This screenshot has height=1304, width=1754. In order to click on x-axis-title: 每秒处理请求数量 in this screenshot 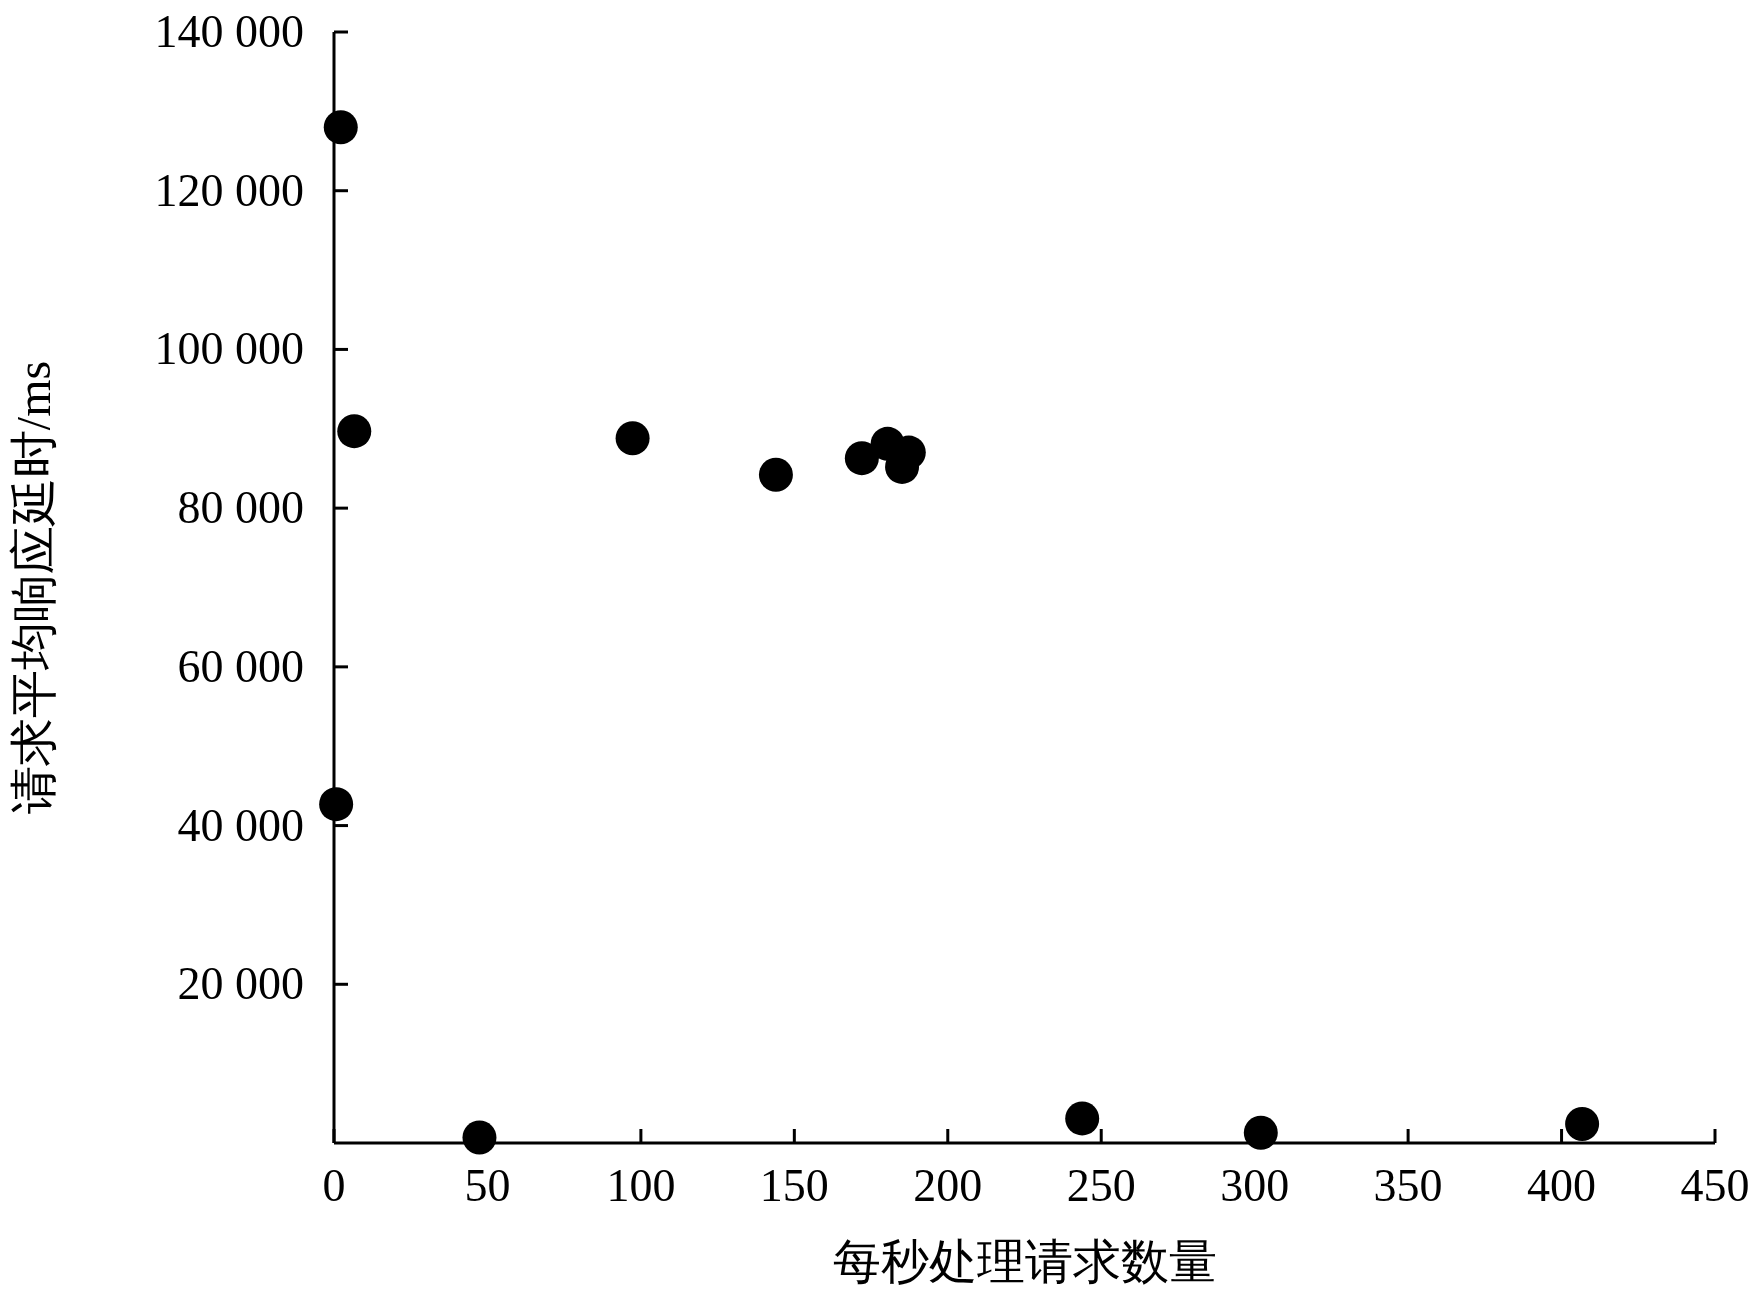, I will do `click(1024, 1261)`.